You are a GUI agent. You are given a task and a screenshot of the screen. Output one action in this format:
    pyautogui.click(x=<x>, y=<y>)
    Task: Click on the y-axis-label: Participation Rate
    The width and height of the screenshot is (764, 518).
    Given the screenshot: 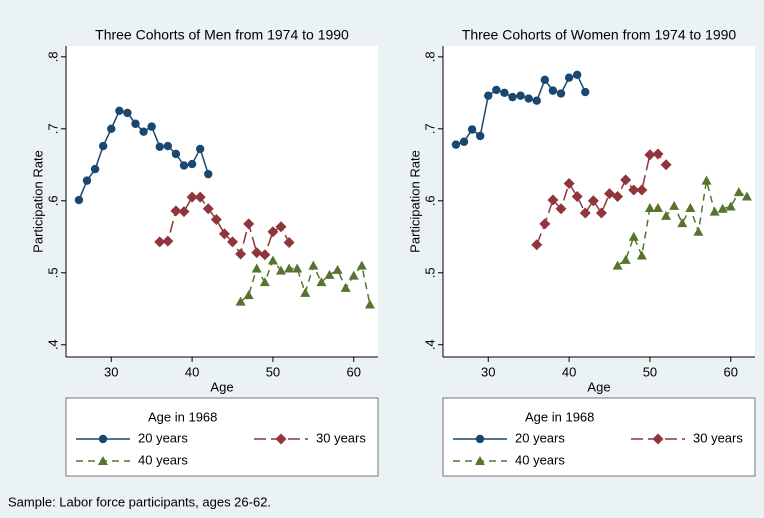 What is the action you would take?
    pyautogui.click(x=37, y=201)
    